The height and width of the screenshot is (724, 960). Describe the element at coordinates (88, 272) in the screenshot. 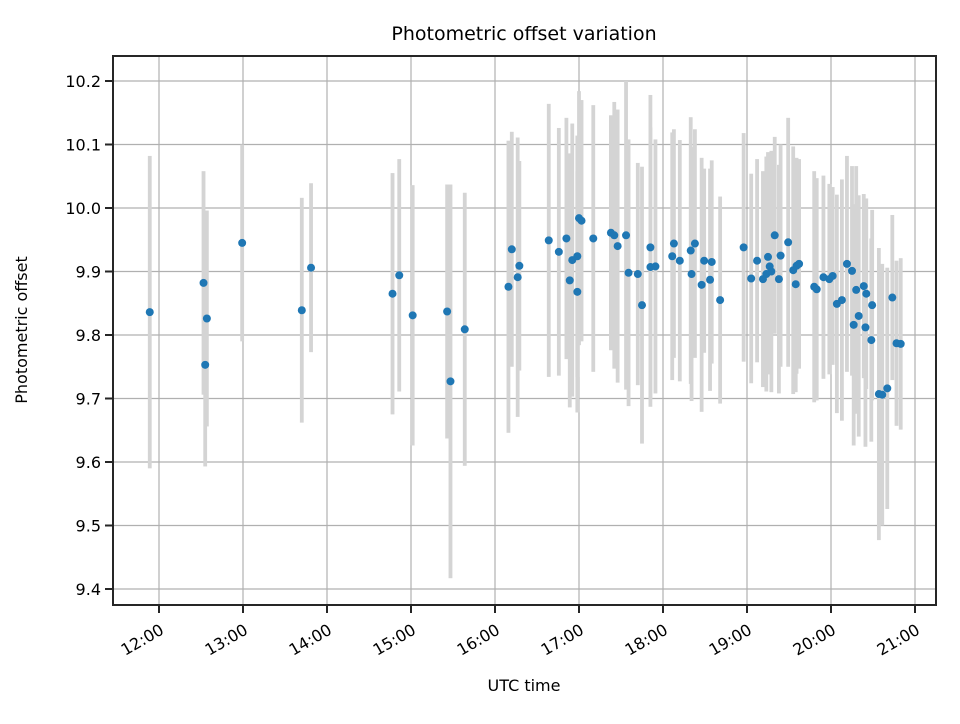

I see `y-tick-label: 9.9` at that location.